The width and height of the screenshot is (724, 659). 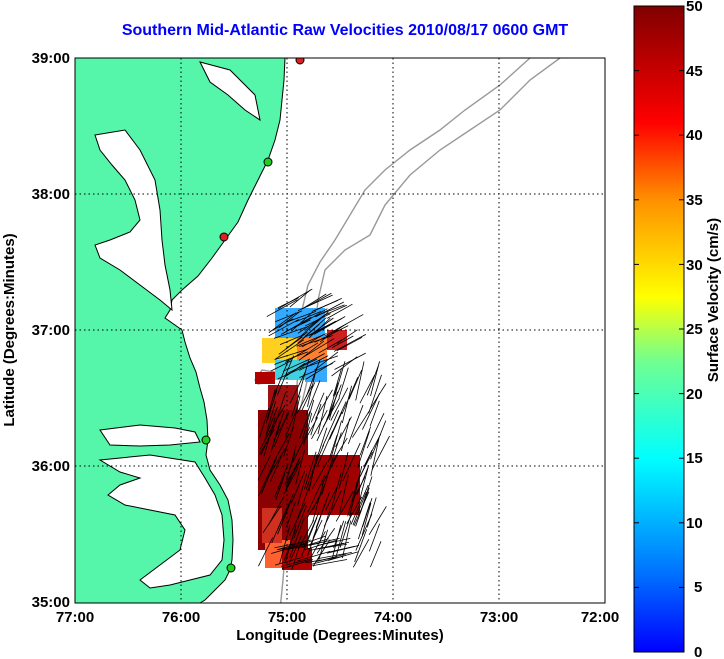 What do you see at coordinates (340, 635) in the screenshot?
I see `x-axis-label: Longitude (Degrees:Minutes)` at bounding box center [340, 635].